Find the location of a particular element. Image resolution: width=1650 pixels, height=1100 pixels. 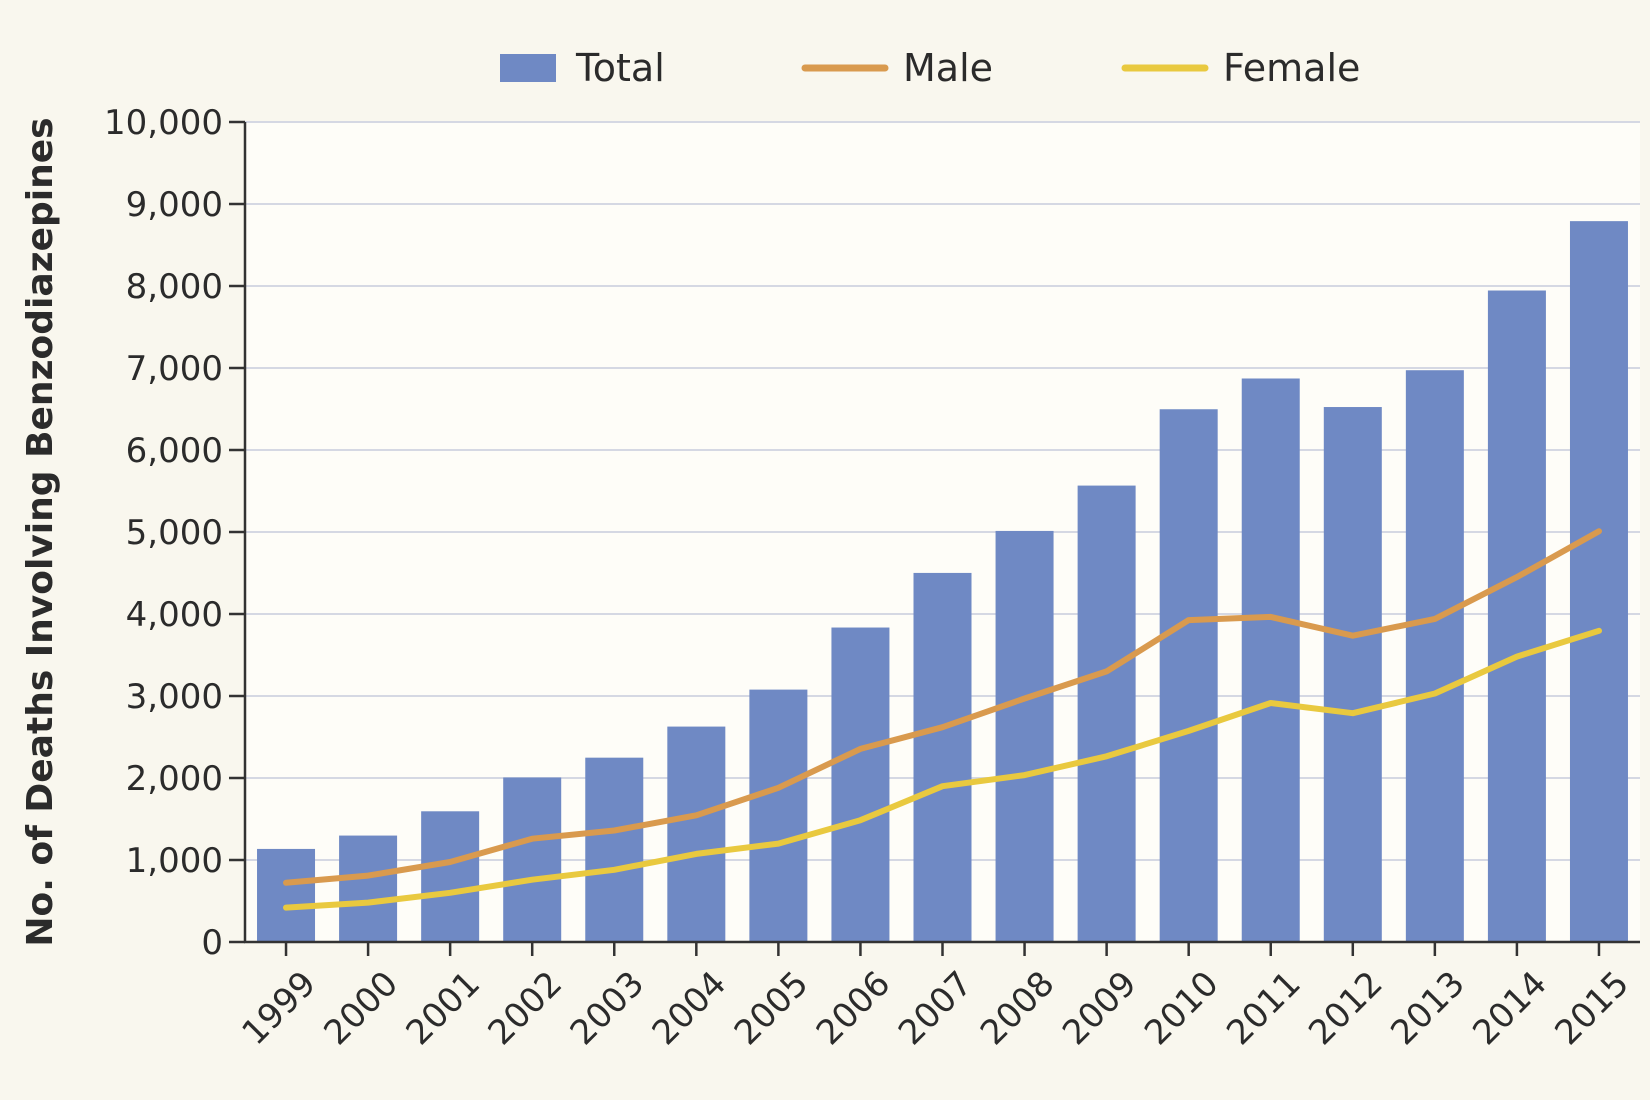

bar-total-2011 is located at coordinates (1270, 660).